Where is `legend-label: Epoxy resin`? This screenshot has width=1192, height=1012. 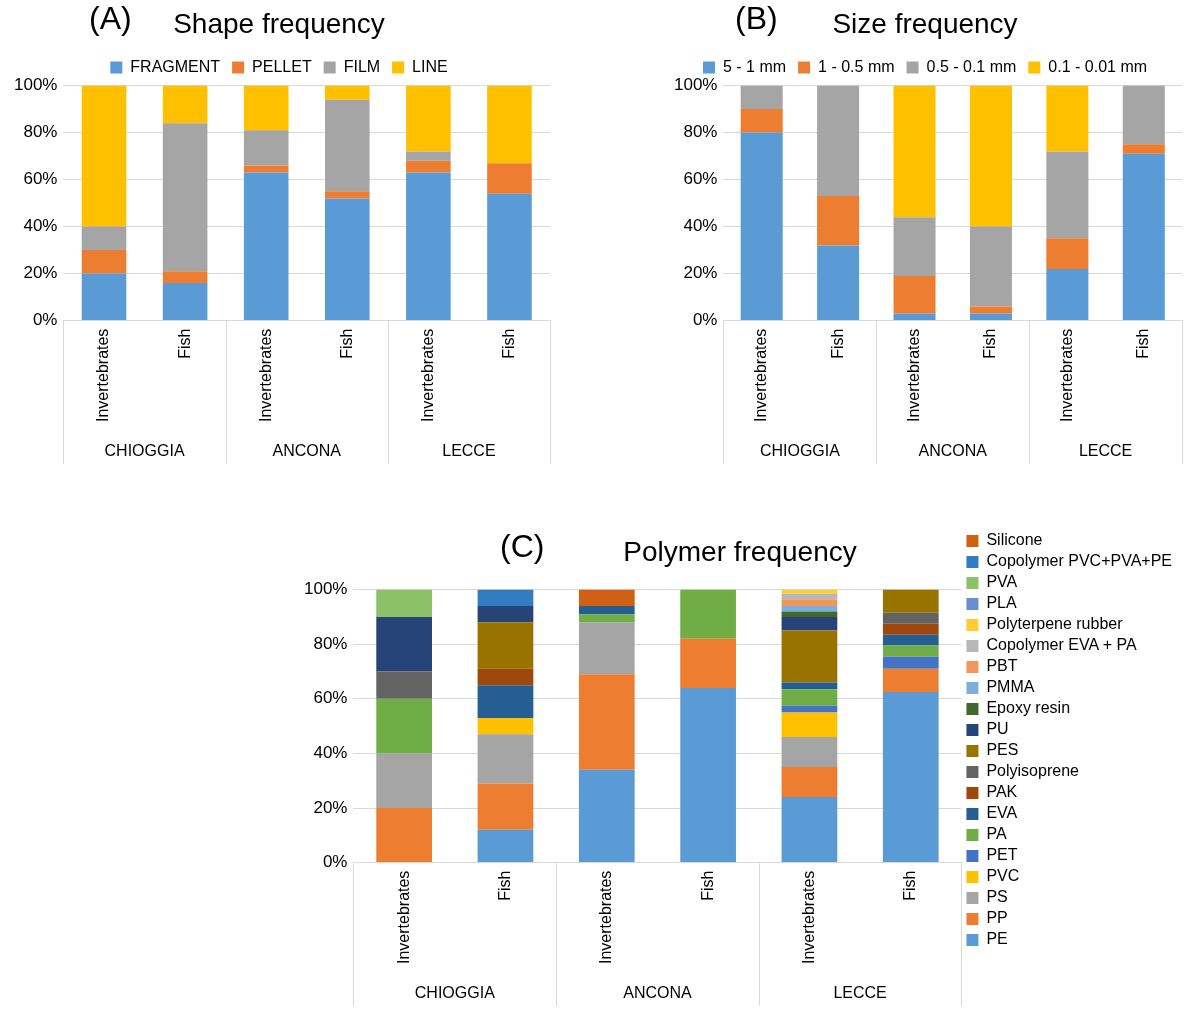 legend-label: Epoxy resin is located at coordinates (1028, 708).